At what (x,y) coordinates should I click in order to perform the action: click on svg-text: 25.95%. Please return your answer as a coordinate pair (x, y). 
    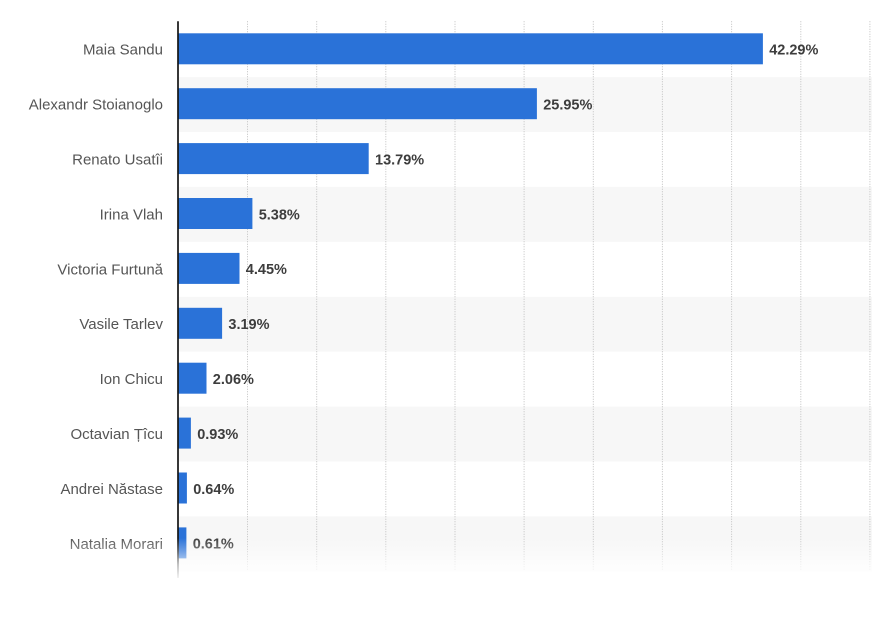
    Looking at the image, I should click on (567, 106).